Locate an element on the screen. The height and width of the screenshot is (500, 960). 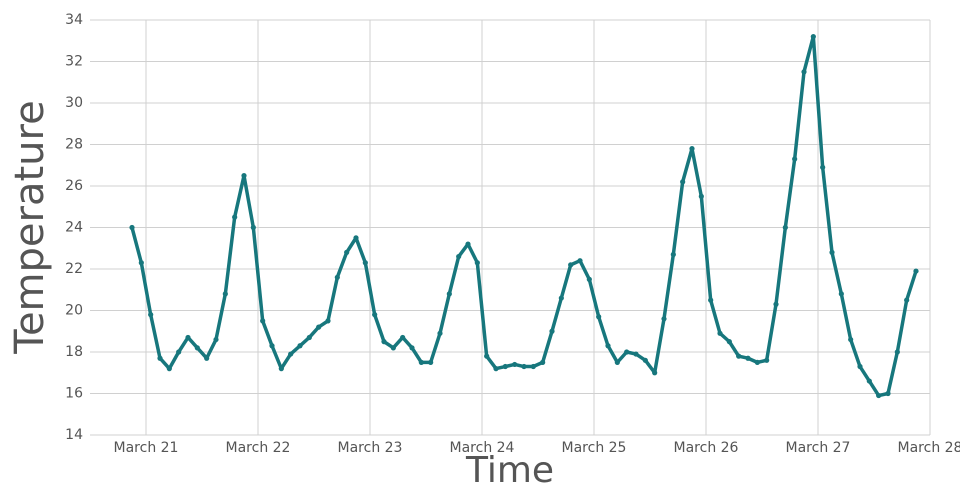
x-tick-label: March 25 is located at coordinates (594, 448).